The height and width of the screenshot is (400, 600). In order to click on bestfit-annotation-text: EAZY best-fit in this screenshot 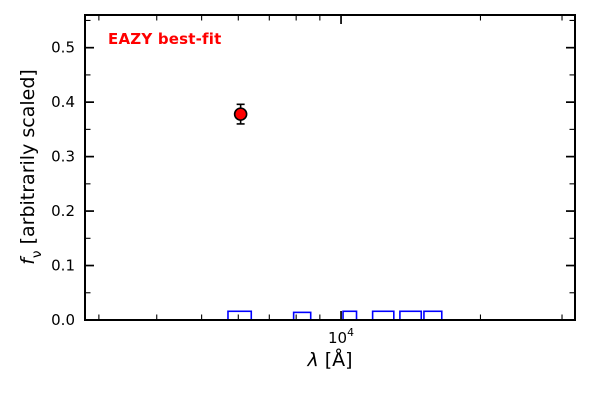, I will do `click(165, 39)`.